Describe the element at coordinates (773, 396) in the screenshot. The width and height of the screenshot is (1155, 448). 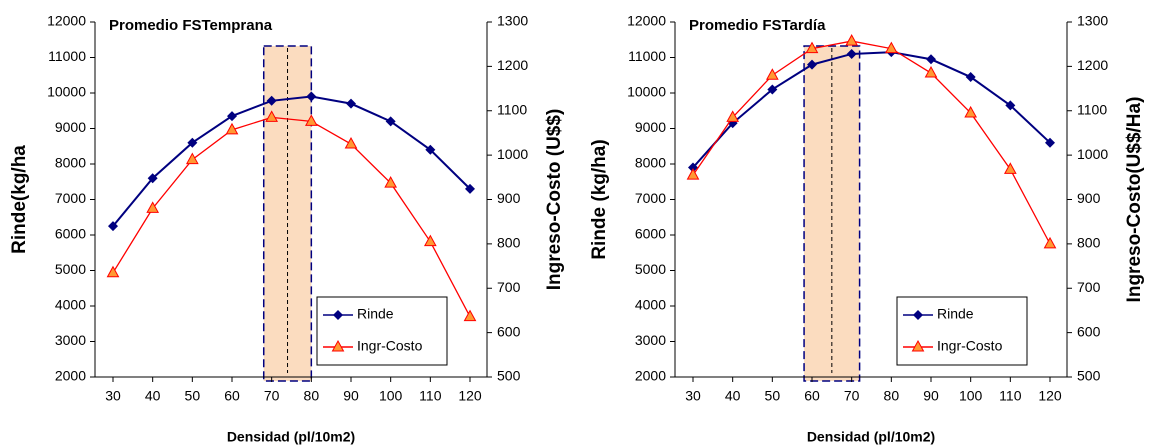
I see `x-tick-label: 50` at that location.